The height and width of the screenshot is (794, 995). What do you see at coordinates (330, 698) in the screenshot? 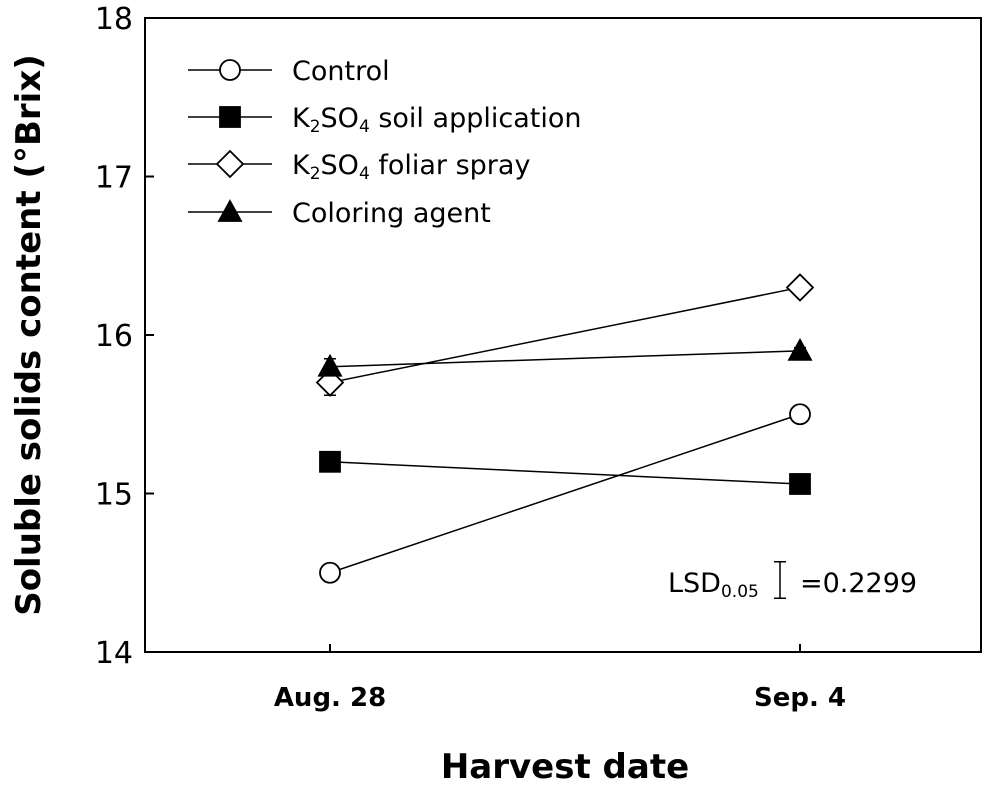
I see `x-tick-label: Aug. 28` at bounding box center [330, 698].